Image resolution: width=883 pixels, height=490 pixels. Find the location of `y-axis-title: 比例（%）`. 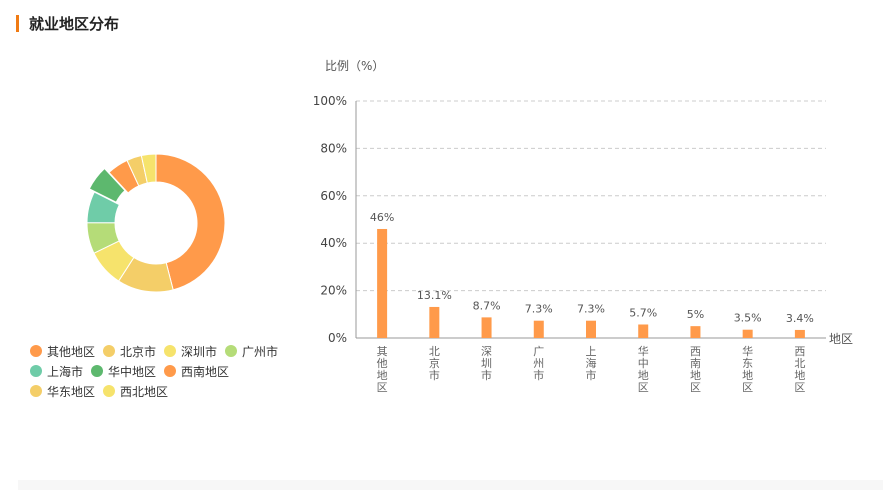

y-axis-title: 比例（%） is located at coordinates (354, 66).